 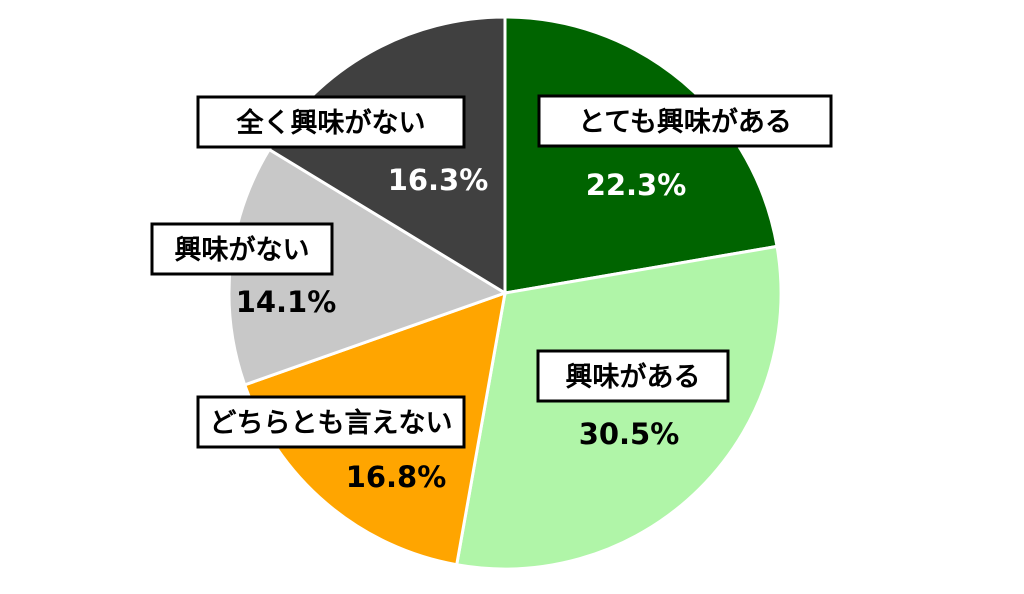 What do you see at coordinates (636, 185) in the screenshot?
I see `value-label-1: 22.3%` at bounding box center [636, 185].